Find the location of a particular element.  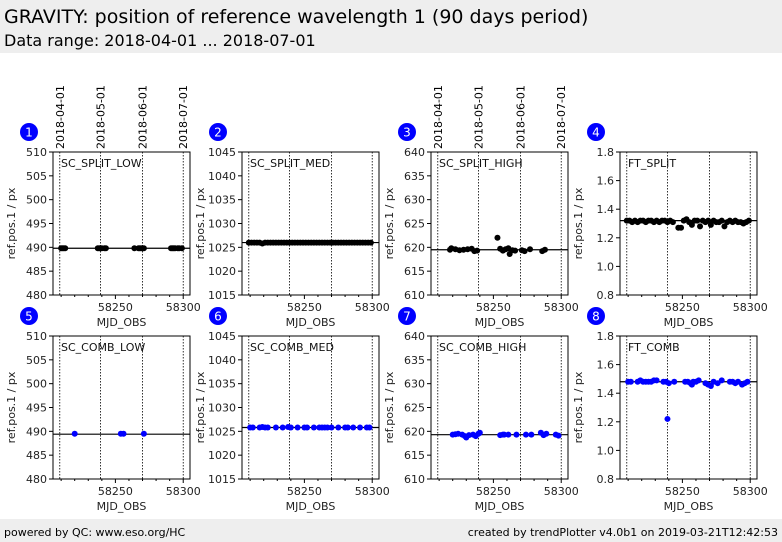

panel-number: 1 is located at coordinates (29, 133).